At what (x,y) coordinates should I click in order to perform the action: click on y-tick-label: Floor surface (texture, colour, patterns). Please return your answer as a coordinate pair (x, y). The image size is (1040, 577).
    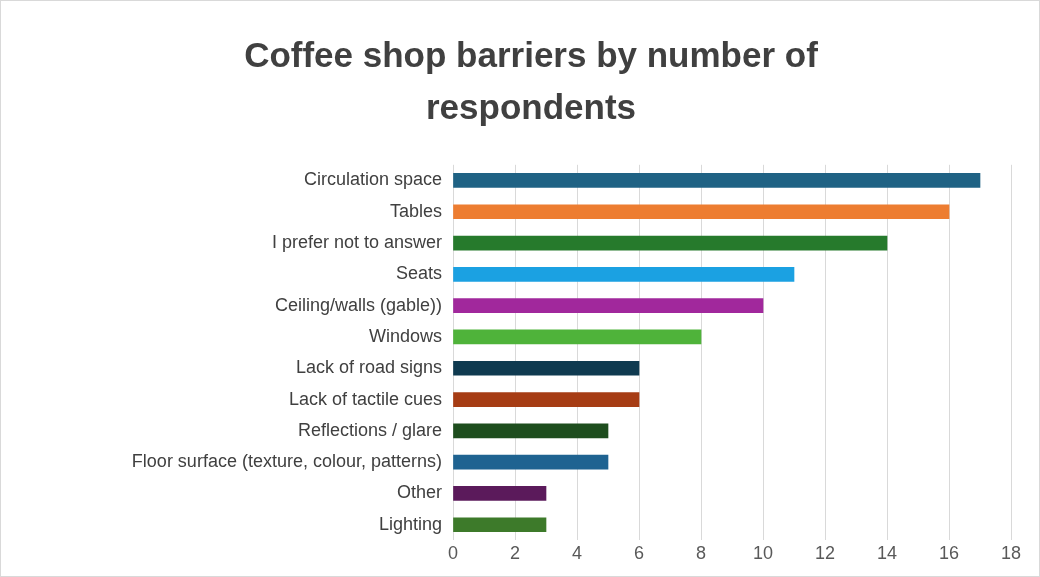
    Looking at the image, I should click on (286, 461).